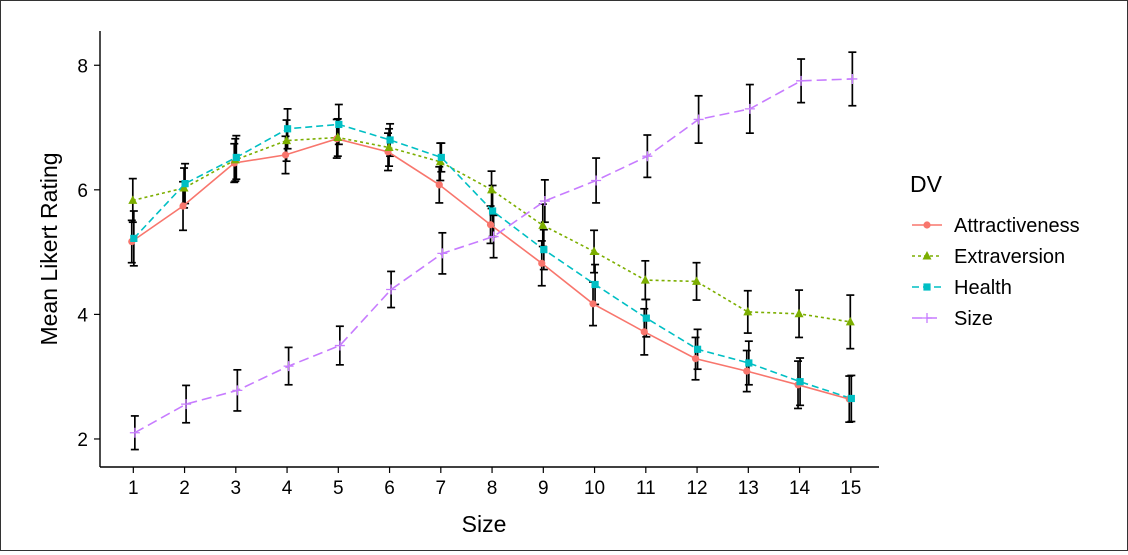  What do you see at coordinates (983, 288) in the screenshot?
I see `legend-label: Health` at bounding box center [983, 288].